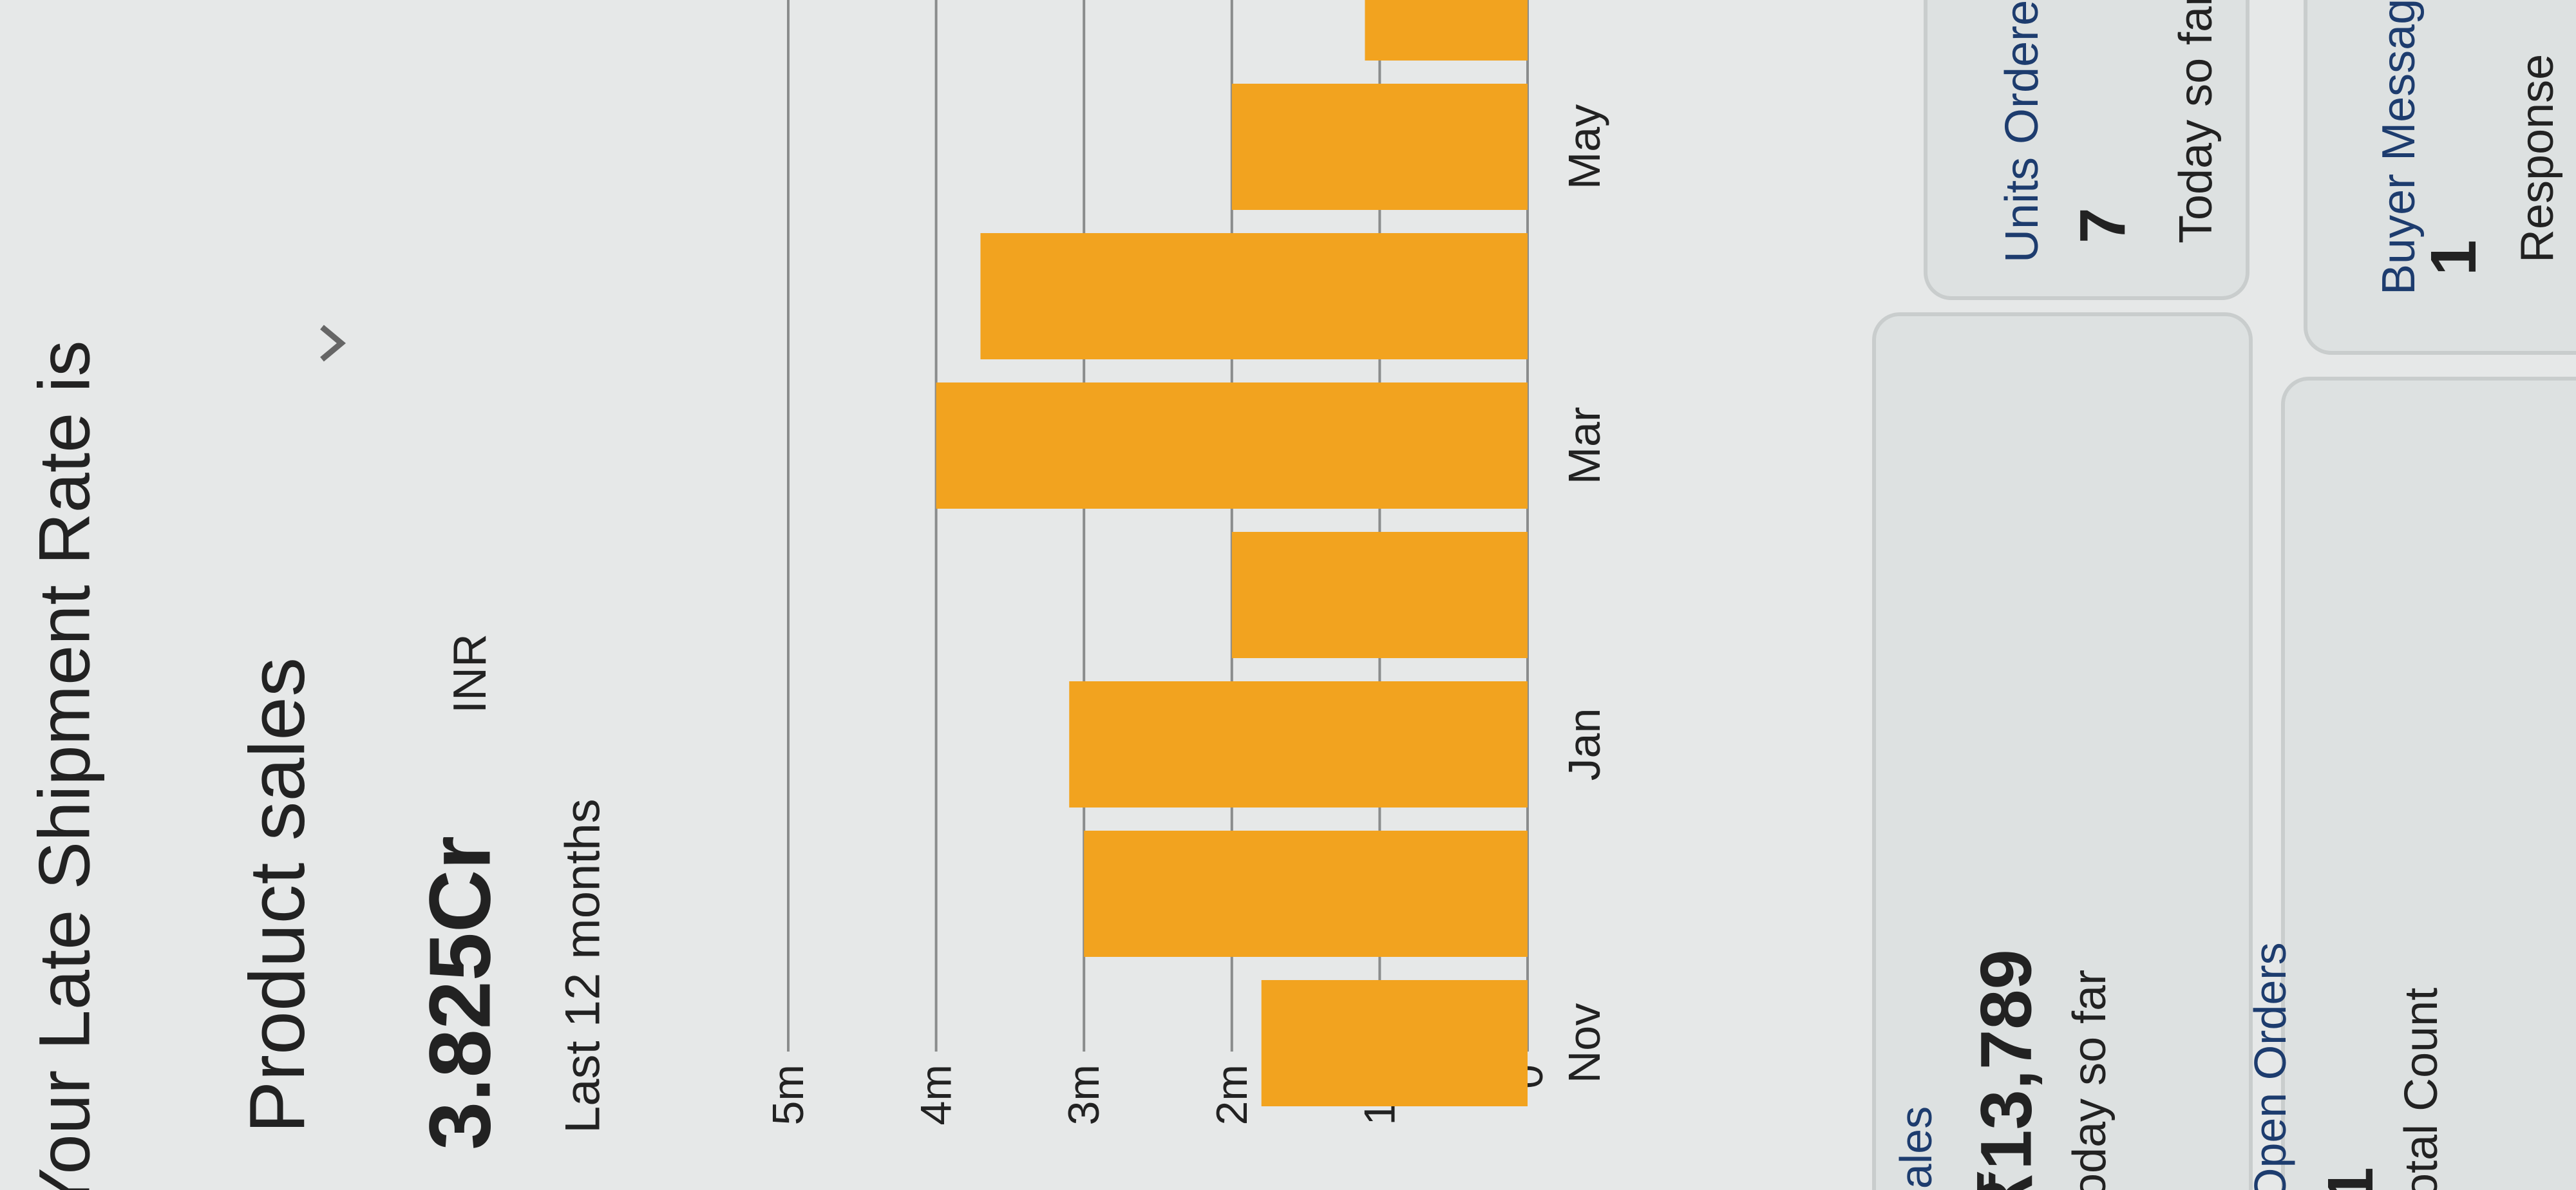 The width and height of the screenshot is (2576, 1190). What do you see at coordinates (1584, 1043) in the screenshot?
I see `x-tick-label: Nov` at bounding box center [1584, 1043].